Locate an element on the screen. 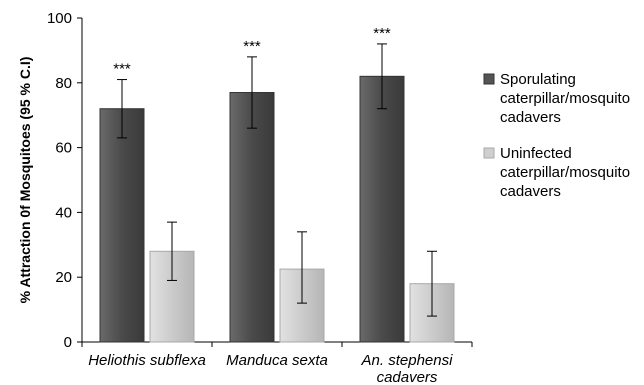 Image resolution: width=644 pixels, height=385 pixels. y-tick-label: 80 is located at coordinates (63, 83).